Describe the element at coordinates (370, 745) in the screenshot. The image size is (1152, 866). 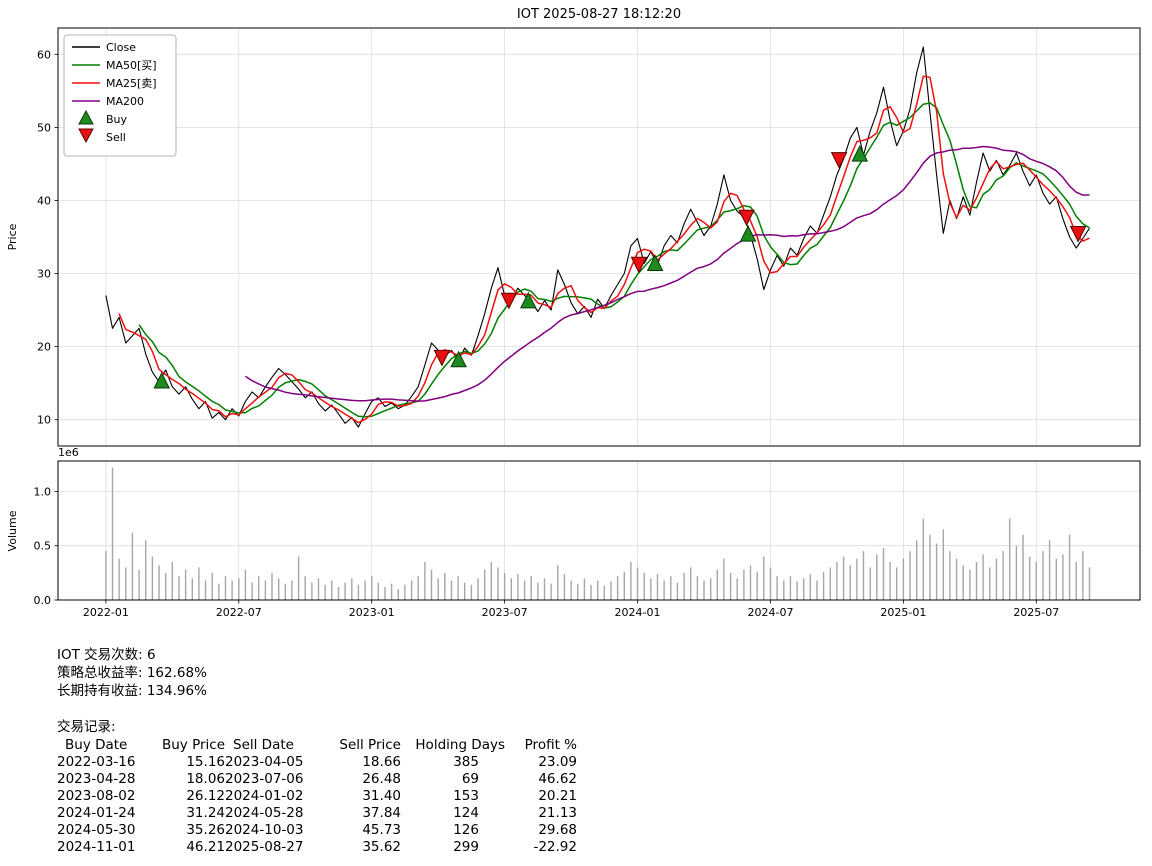
I see `header-sell-price: Sell Price` at that location.